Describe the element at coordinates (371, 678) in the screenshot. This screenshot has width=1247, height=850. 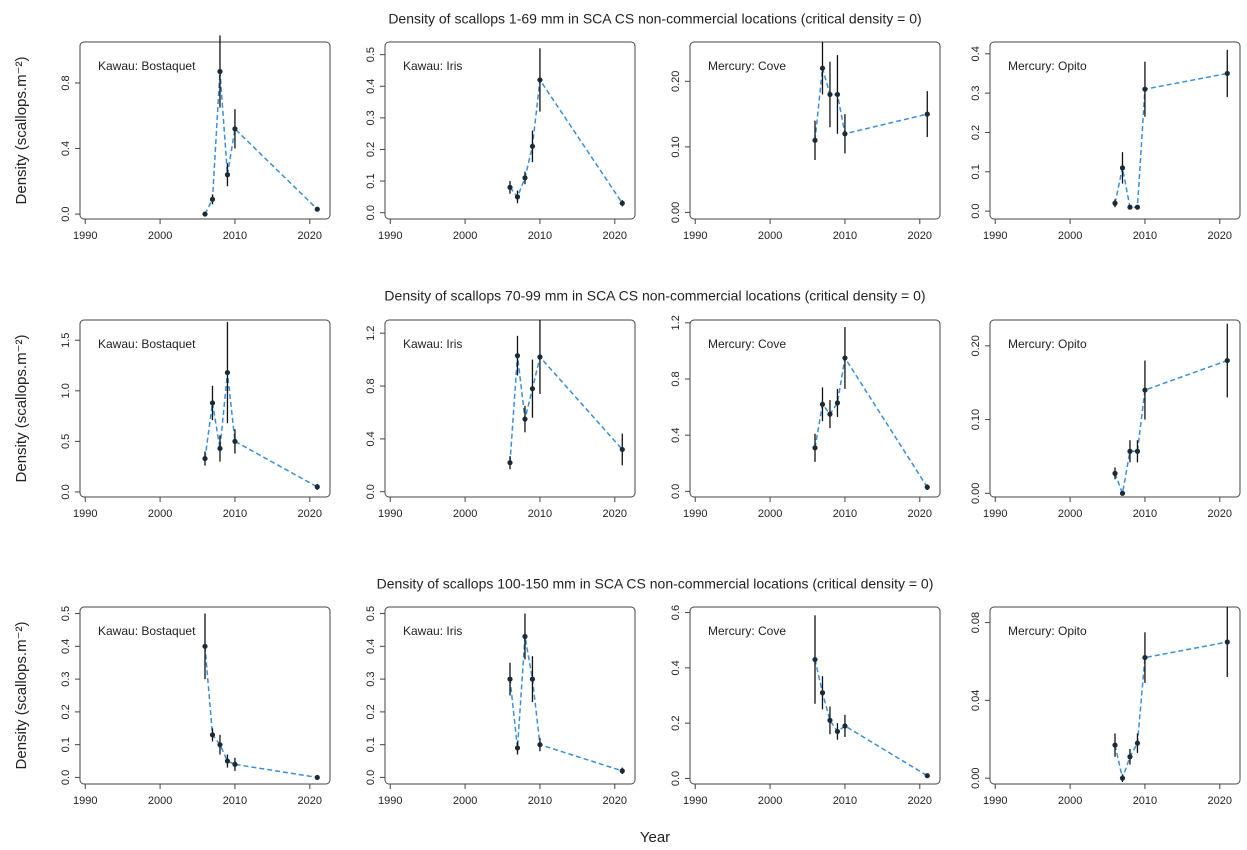
I see `y-tick-label: 0.3` at that location.